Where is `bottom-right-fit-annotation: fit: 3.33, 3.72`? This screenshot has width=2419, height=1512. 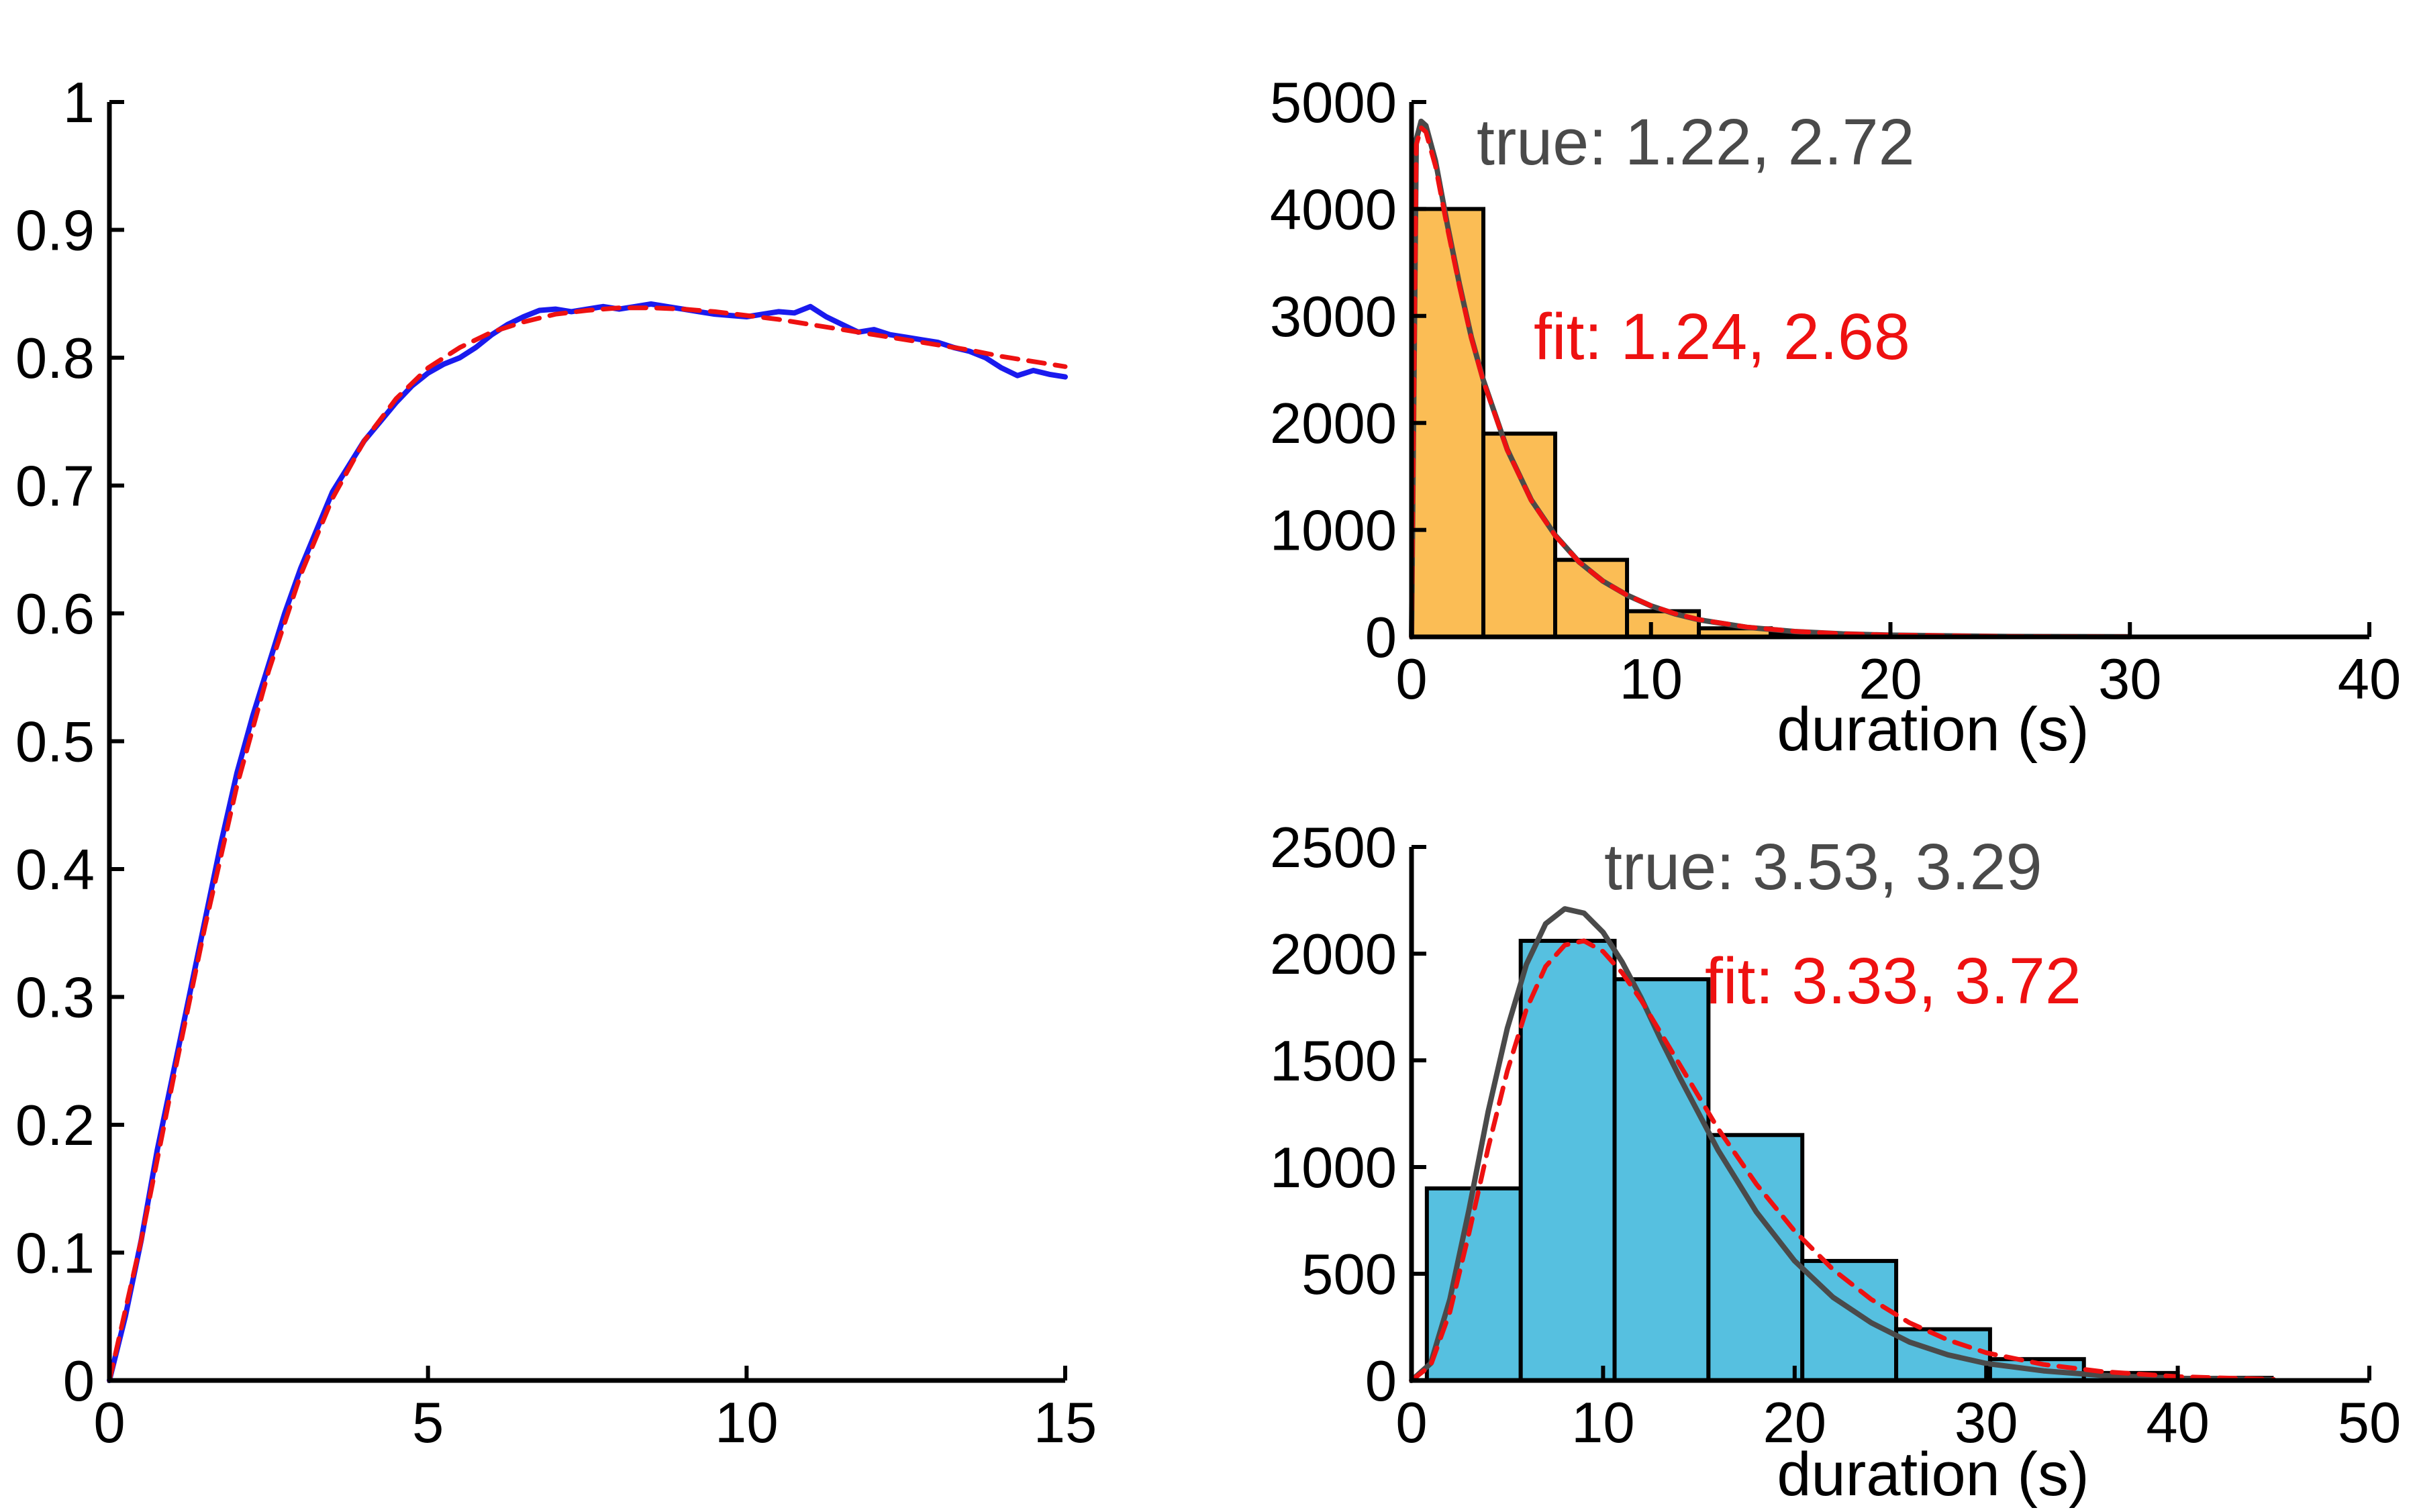
bottom-right-fit-annotation: fit: 3.33, 3.72 is located at coordinates (1893, 980).